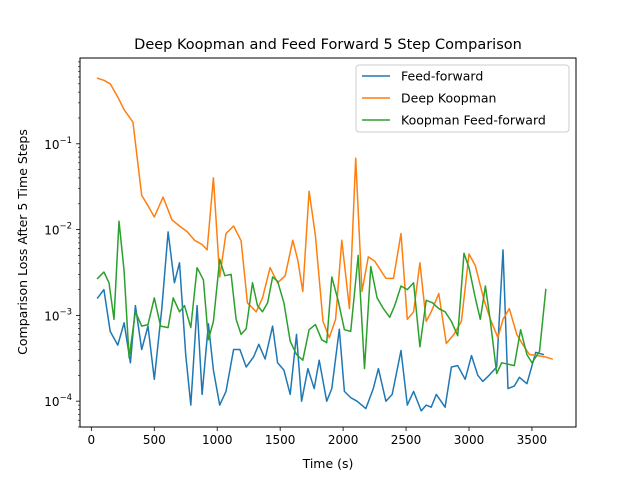 The image size is (640, 480). Describe the element at coordinates (92, 440) in the screenshot. I see `x-tick-label: 0` at that location.